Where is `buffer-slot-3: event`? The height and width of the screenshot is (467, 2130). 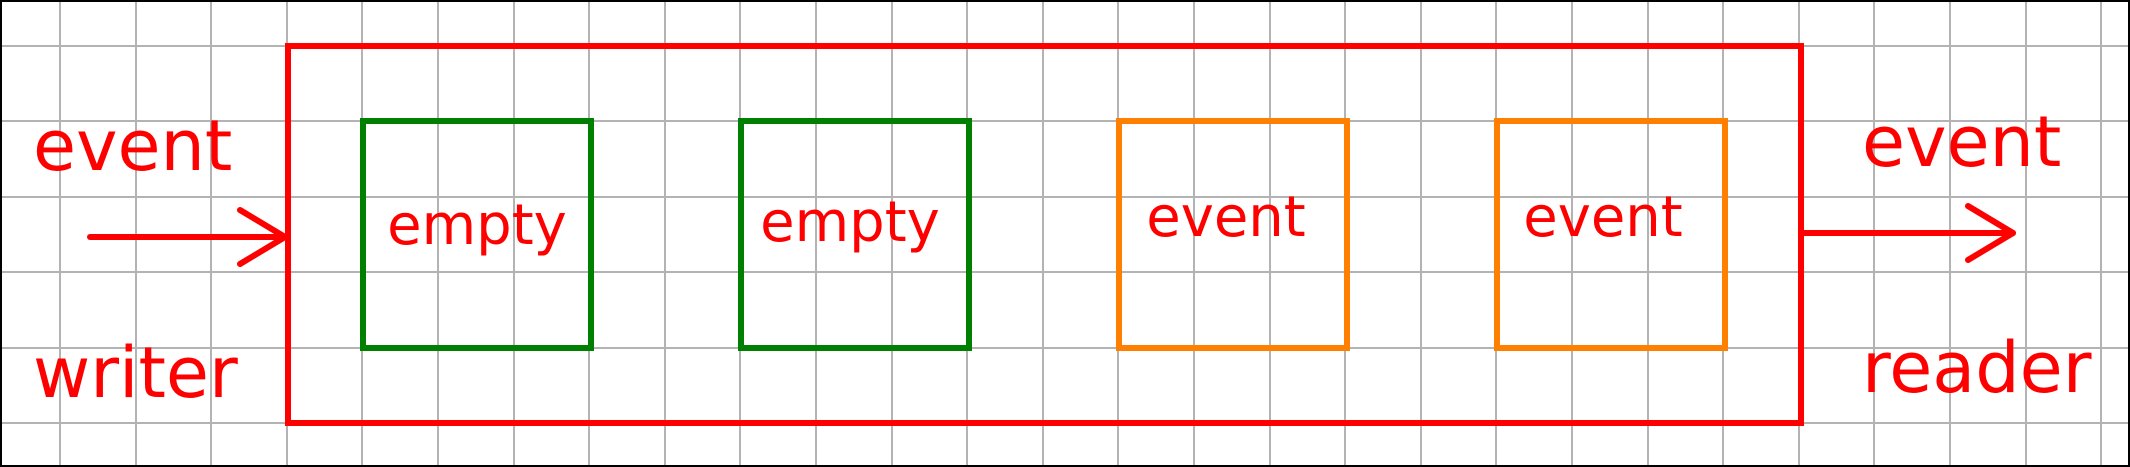
buffer-slot-3: event is located at coordinates (1233, 234).